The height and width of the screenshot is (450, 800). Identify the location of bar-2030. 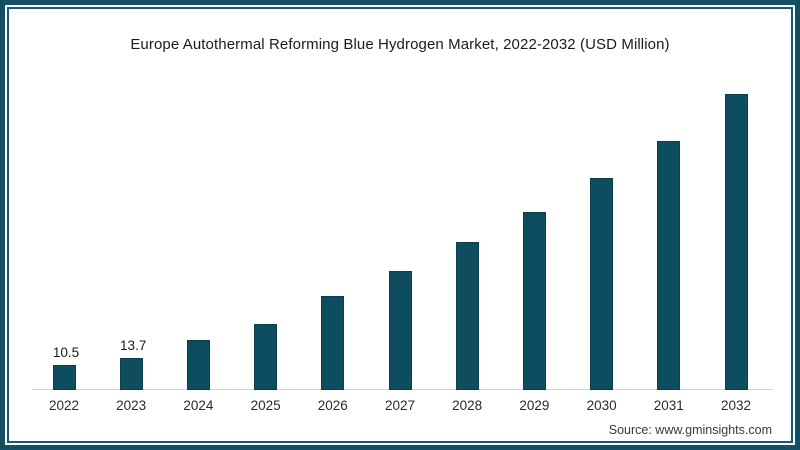
(602, 284).